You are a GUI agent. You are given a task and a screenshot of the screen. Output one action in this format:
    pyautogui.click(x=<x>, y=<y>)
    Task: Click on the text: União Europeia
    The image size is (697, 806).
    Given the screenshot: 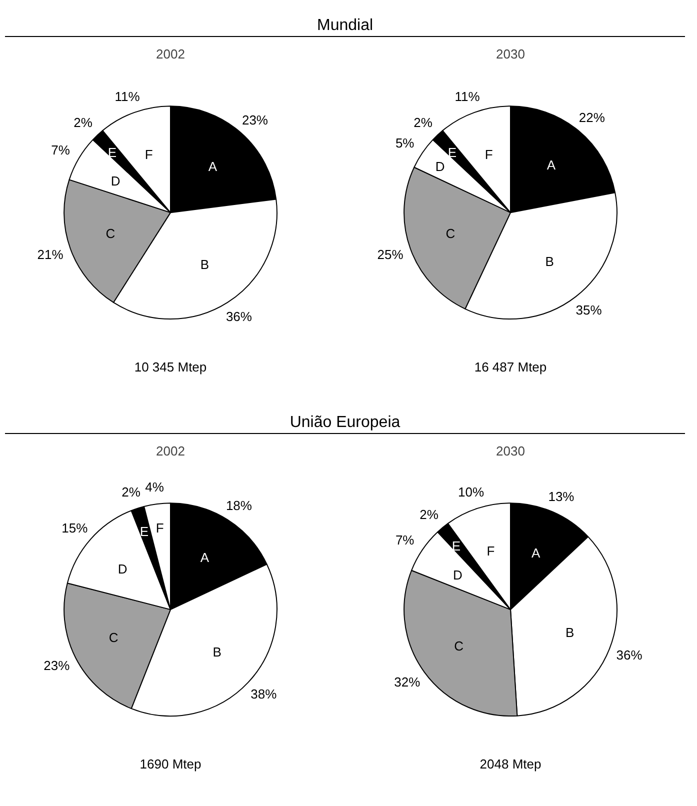 What is the action you would take?
    pyautogui.click(x=345, y=423)
    